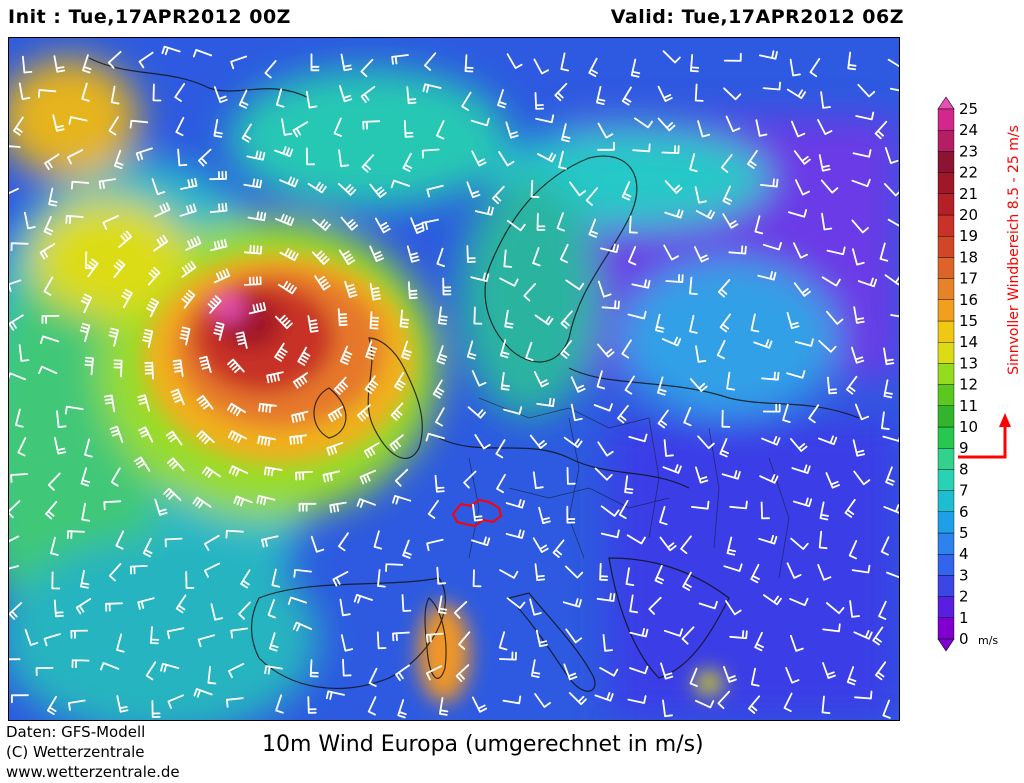 Image resolution: width=1024 pixels, height=783 pixels. I want to click on legend-unit: m/s, so click(988, 640).